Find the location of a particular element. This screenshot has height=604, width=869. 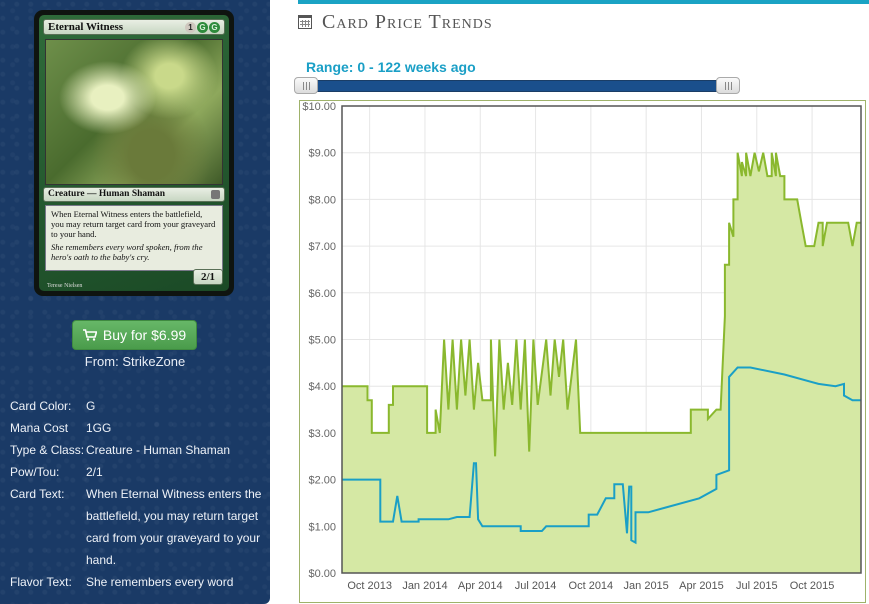

y-tick-label: $8.00 is located at coordinates (322, 200).